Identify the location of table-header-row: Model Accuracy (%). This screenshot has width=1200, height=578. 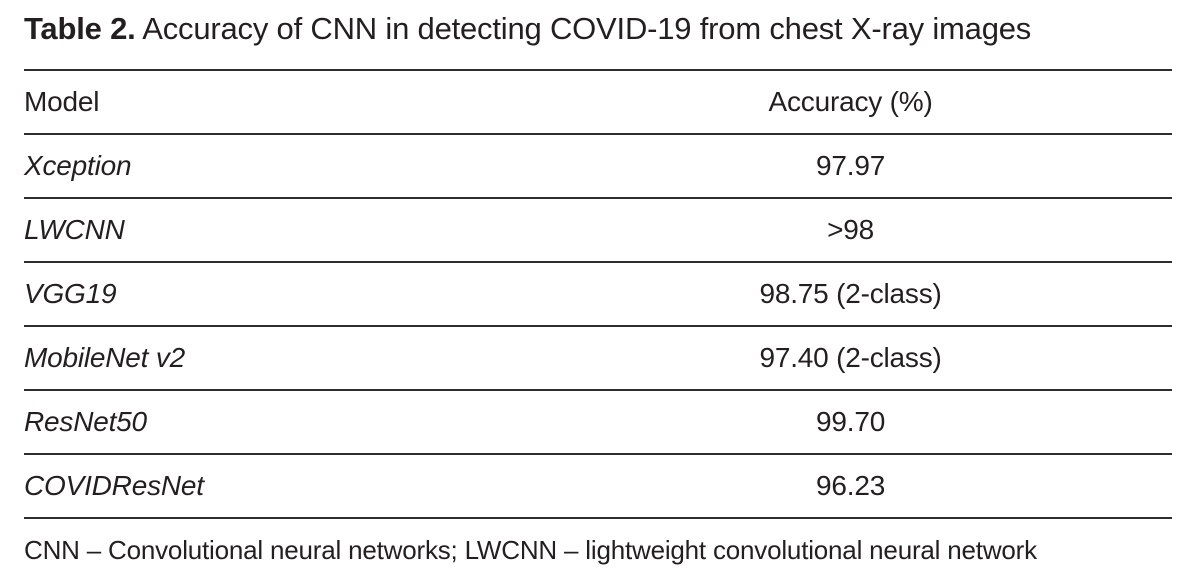
(598, 101).